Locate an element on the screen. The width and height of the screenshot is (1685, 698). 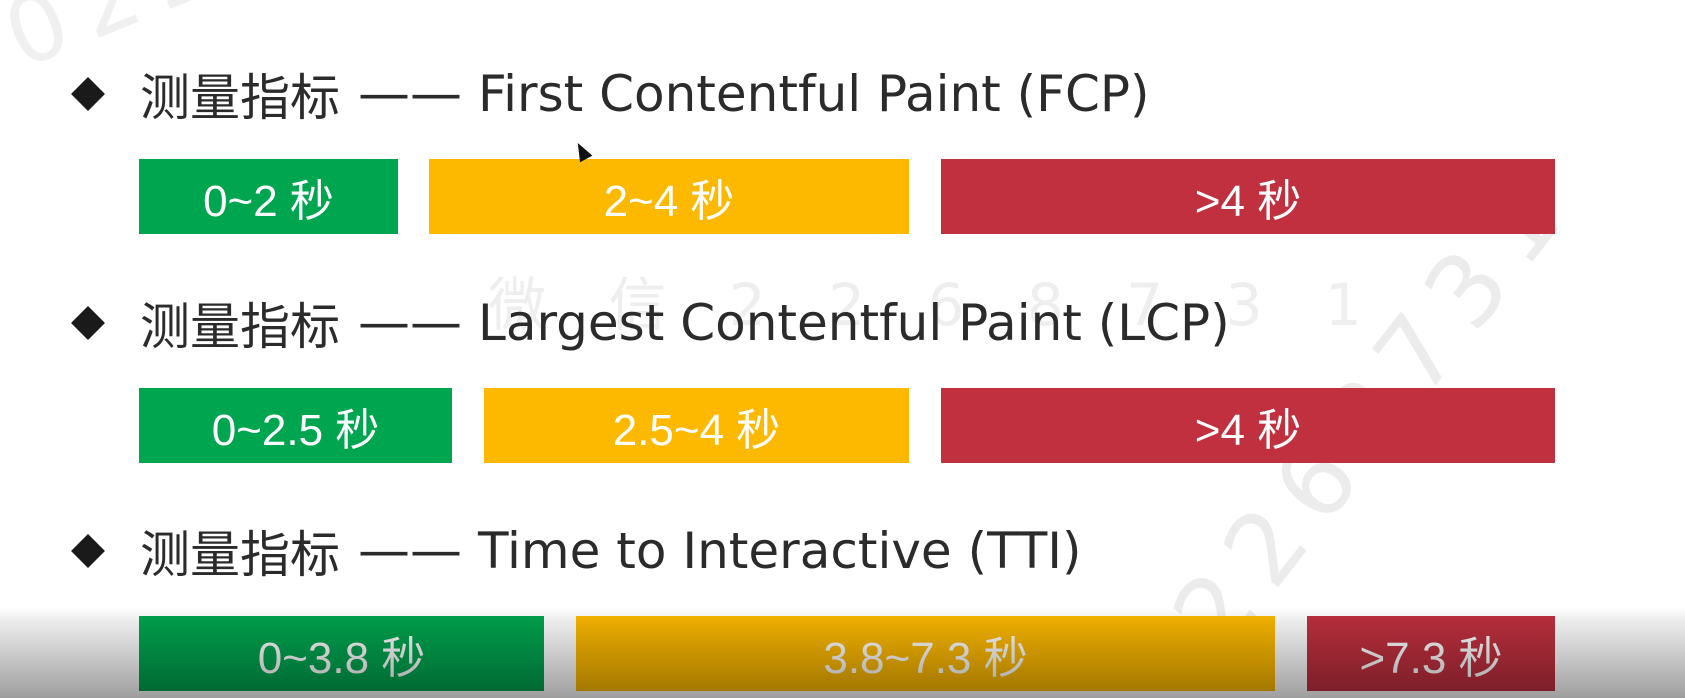
fcp-range-poor: >4 秒 is located at coordinates (1248, 196).